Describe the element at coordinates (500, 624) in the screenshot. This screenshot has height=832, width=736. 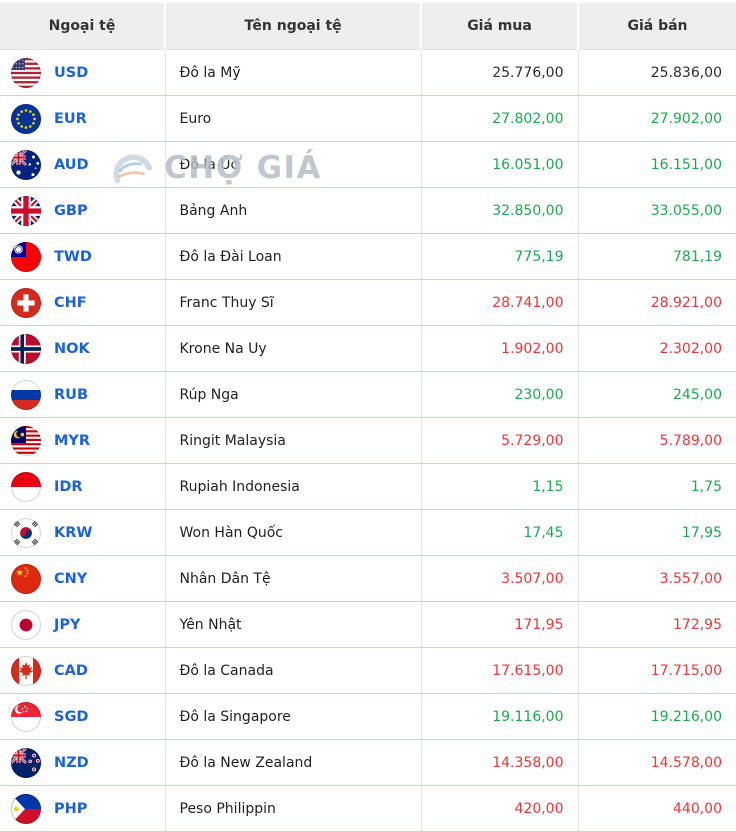
I see `buy-price: 171,95` at that location.